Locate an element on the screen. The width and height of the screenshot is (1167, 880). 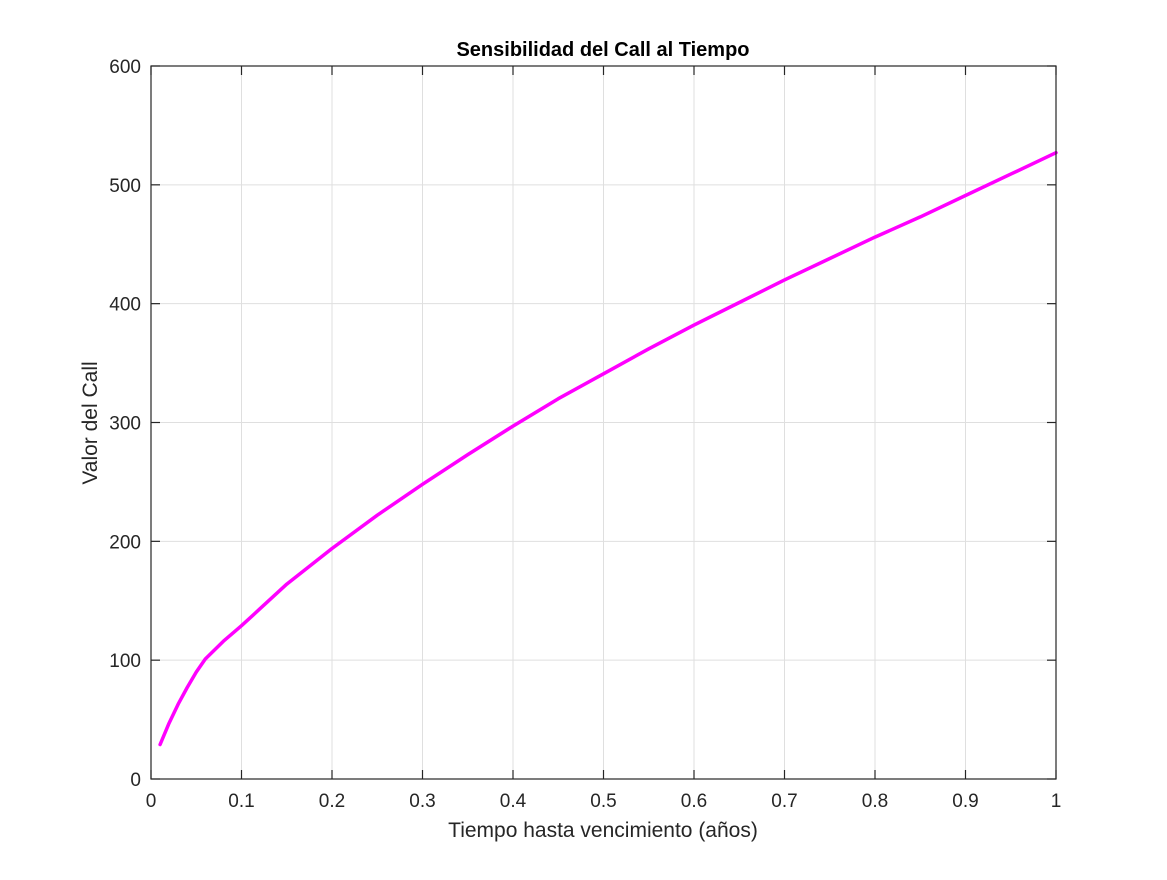
chart-title: Sensibilidad del Call al Tiempo is located at coordinates (602, 50).